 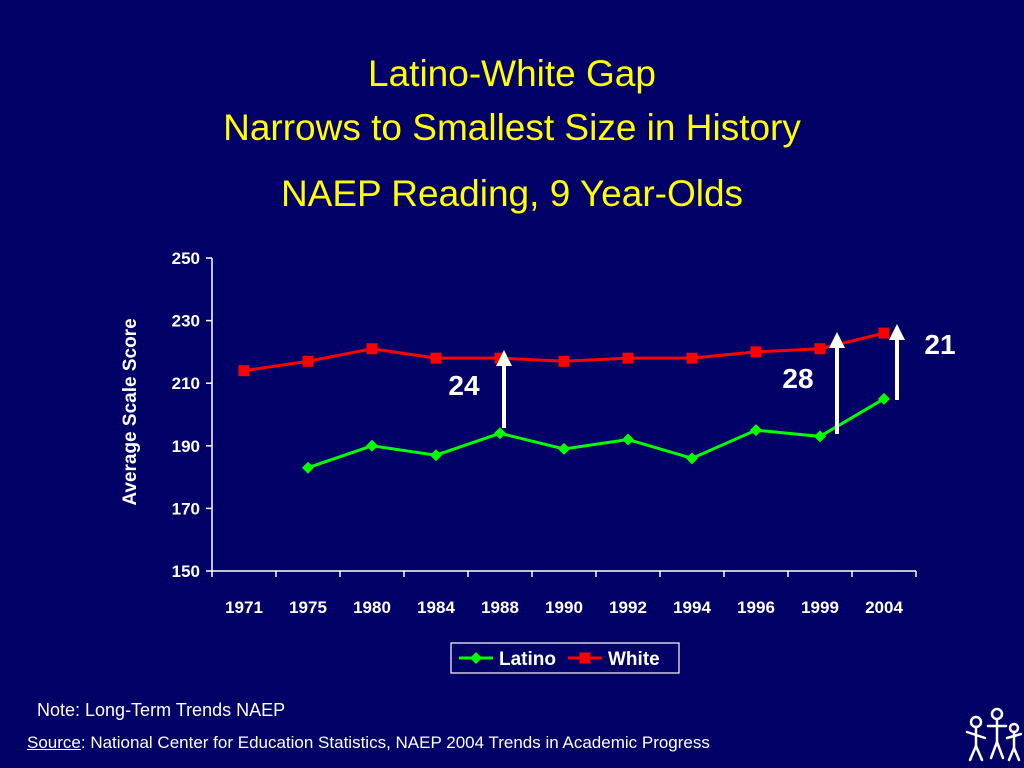 I want to click on chart-title-line-2: Narrows to Smallest Size in History, so click(x=512, y=127).